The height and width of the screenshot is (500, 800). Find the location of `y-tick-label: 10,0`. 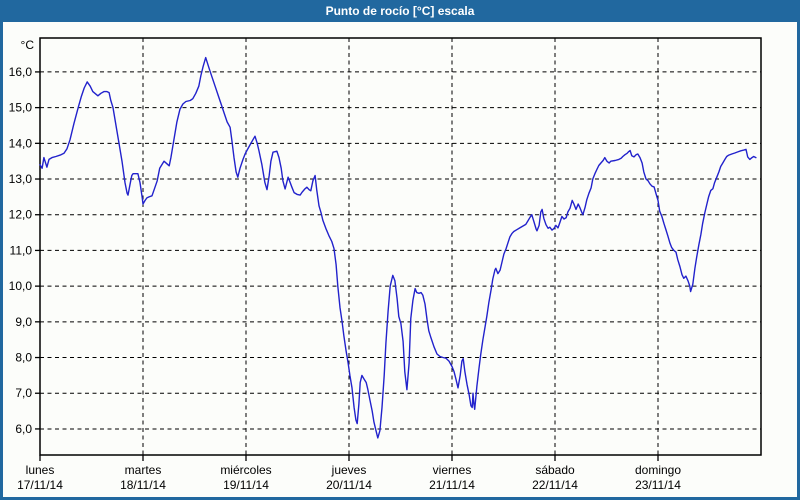

y-tick-label: 10,0 is located at coordinates (21, 286).